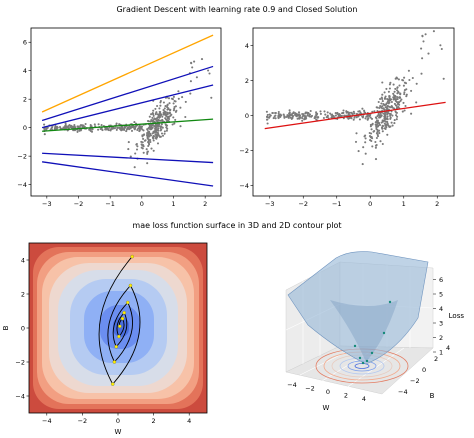 The image size is (474, 438). What do you see at coordinates (247, 81) in the screenshot?
I see `y-tick-label: 2` at bounding box center [247, 81].